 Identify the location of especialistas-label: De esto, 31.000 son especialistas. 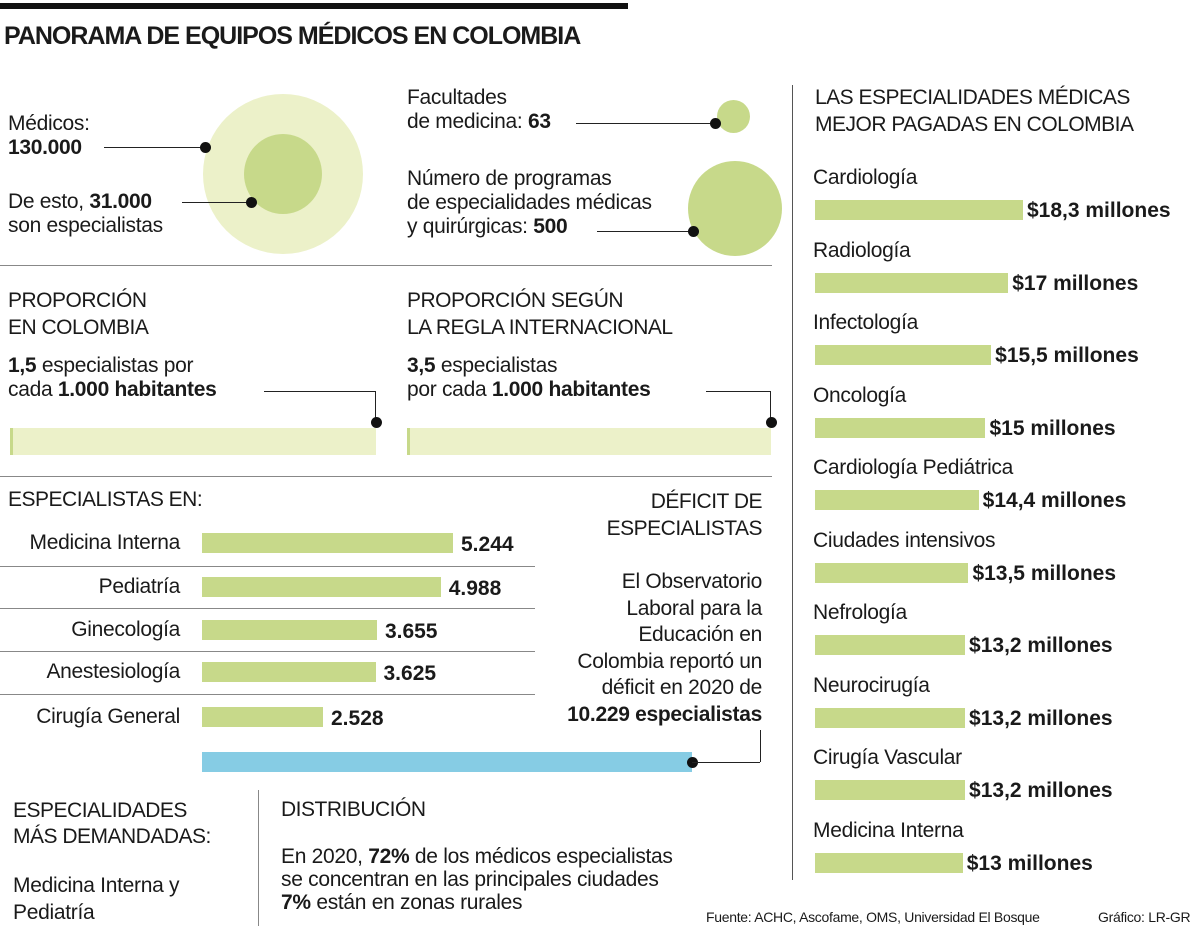
(85, 214).